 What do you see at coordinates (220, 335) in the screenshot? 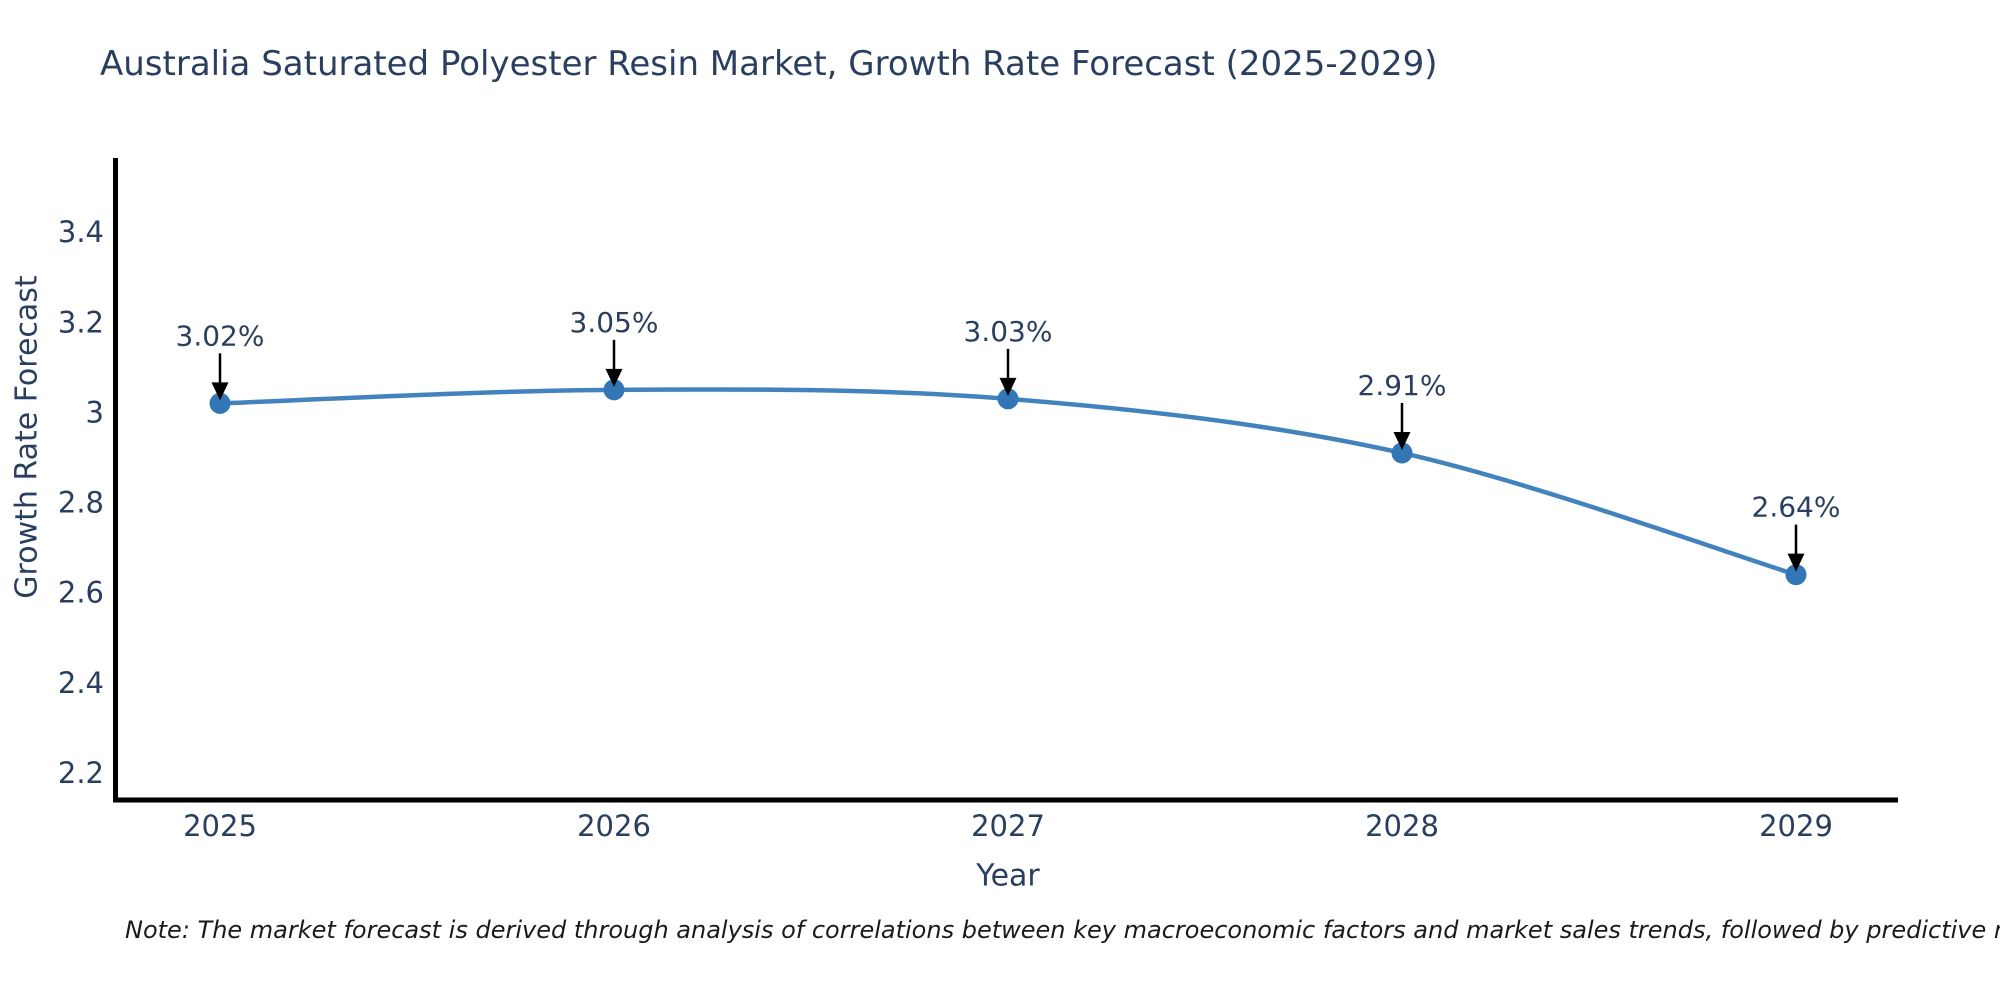
I see `data-point-label: 3.02%` at bounding box center [220, 335].